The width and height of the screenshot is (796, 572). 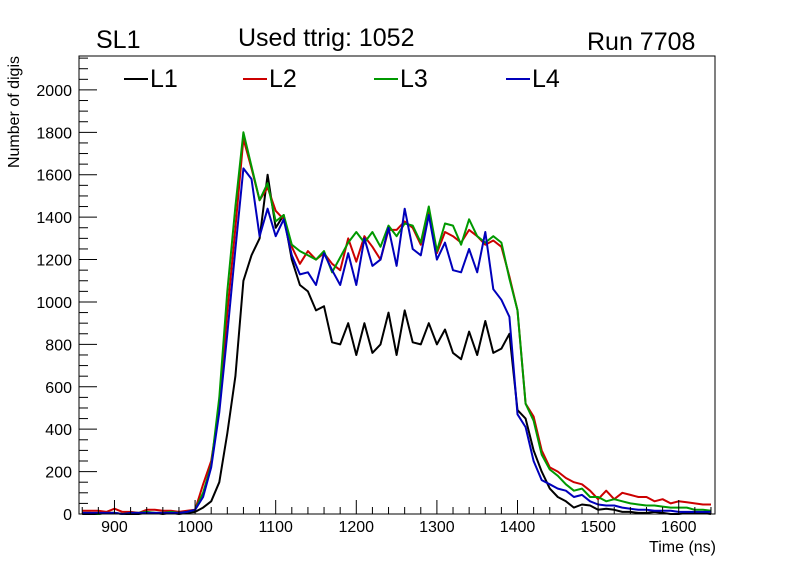 What do you see at coordinates (283, 79) in the screenshot?
I see `legend-label-l2: L2` at bounding box center [283, 79].